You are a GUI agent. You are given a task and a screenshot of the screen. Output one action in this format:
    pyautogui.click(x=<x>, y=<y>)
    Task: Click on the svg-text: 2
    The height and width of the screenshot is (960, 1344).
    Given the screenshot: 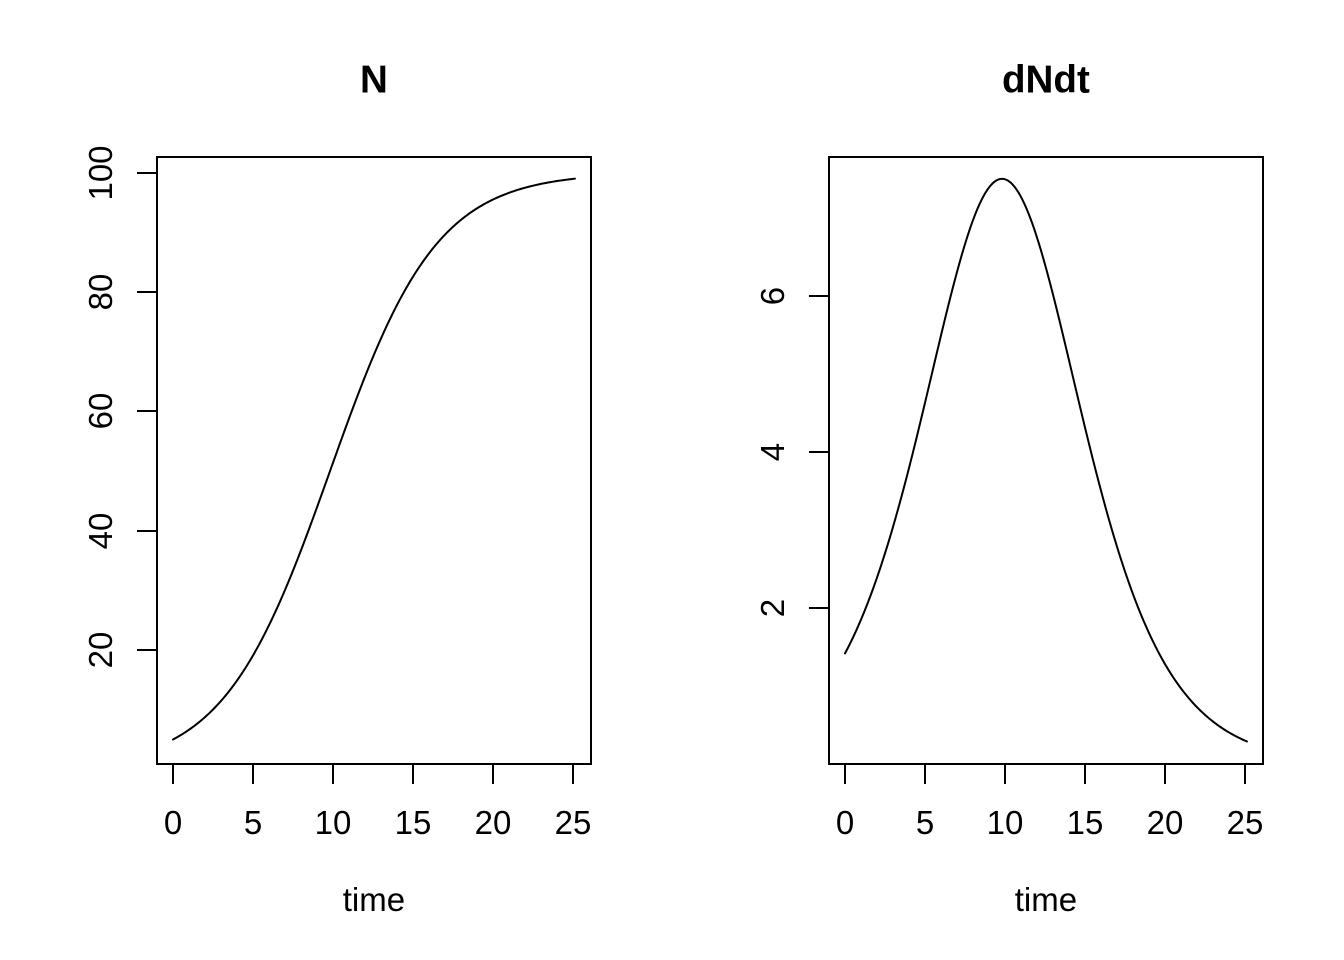 What is the action you would take?
    pyautogui.click(x=772, y=608)
    